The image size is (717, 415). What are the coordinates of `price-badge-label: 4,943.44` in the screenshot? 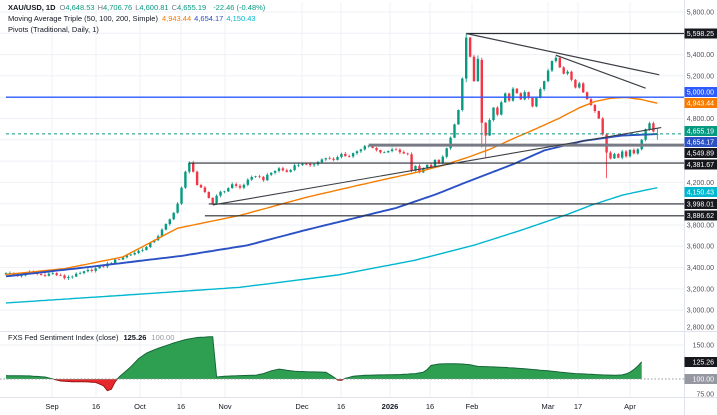 It's located at (700, 104).